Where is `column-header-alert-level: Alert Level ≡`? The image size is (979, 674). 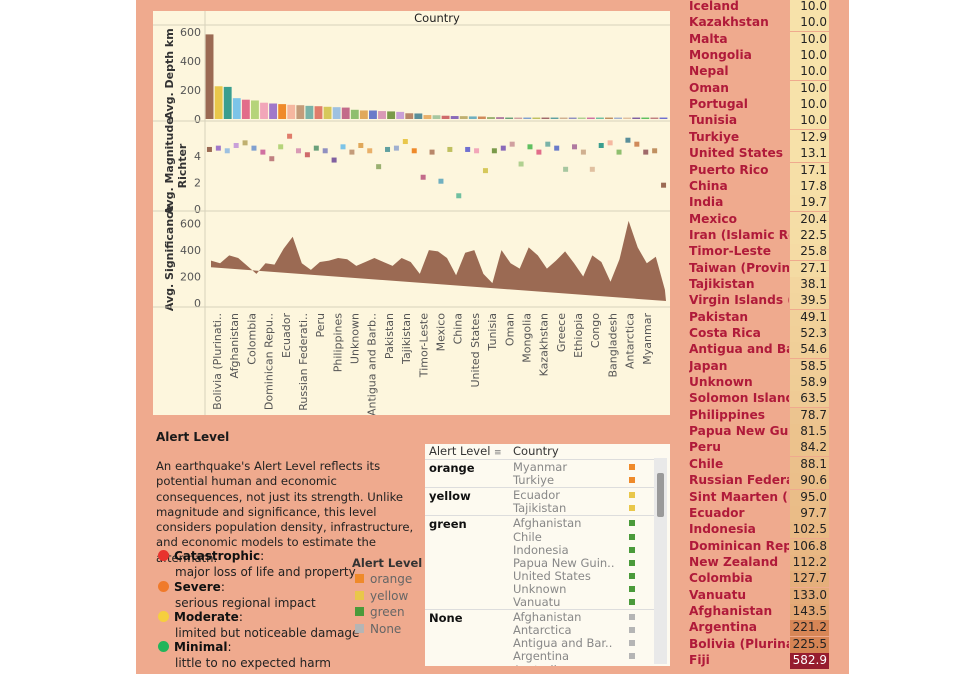
column-header-alert-level: Alert Level ≡ is located at coordinates (465, 451).